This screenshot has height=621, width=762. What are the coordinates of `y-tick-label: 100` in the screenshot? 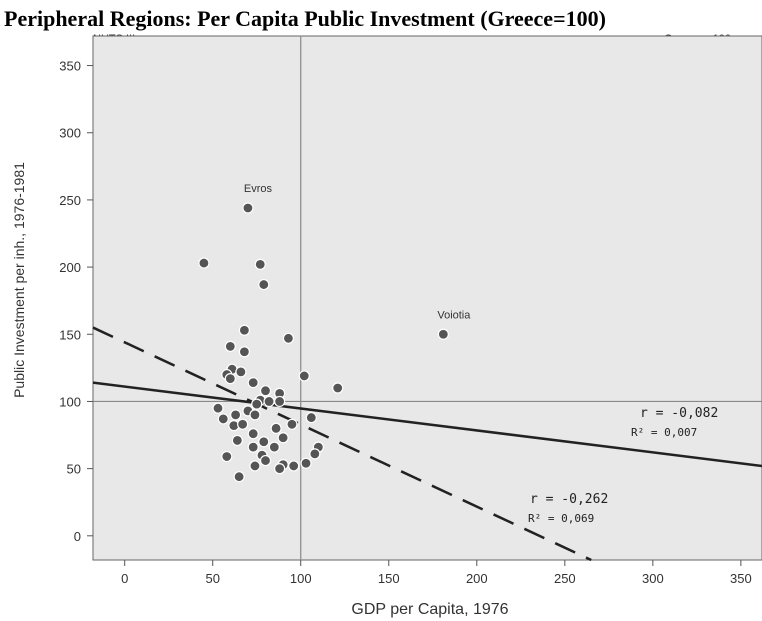 It's located at (70, 401).